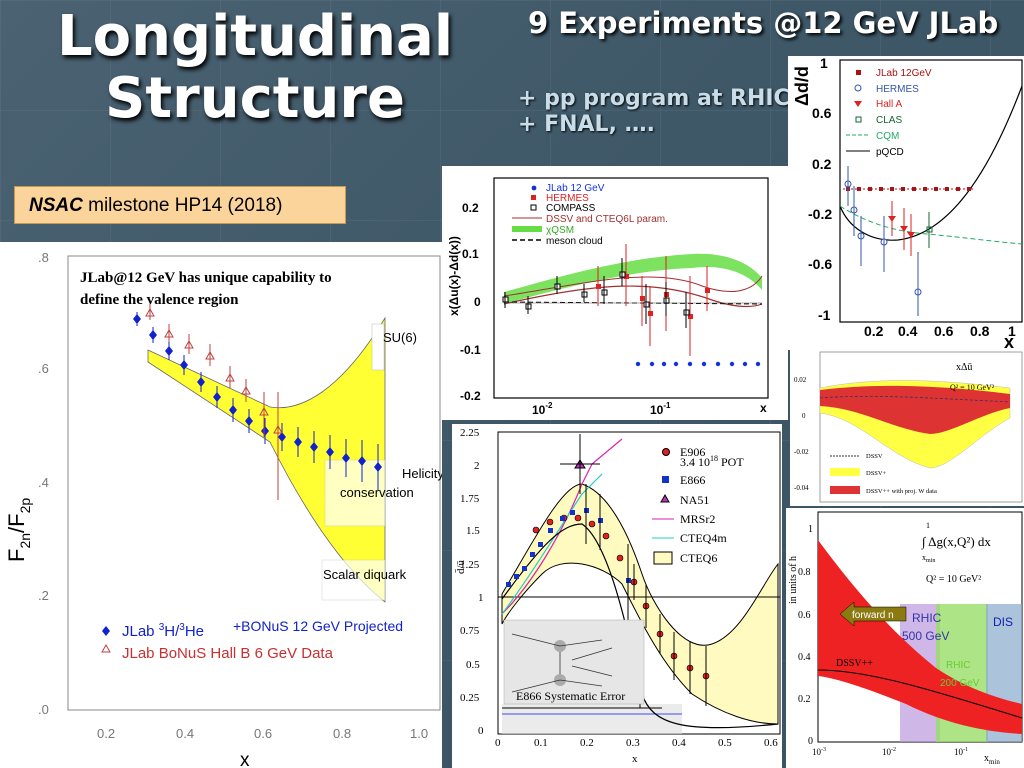  What do you see at coordinates (698, 364) in the screenshot?
I see `dubar-jlab-points` at bounding box center [698, 364].